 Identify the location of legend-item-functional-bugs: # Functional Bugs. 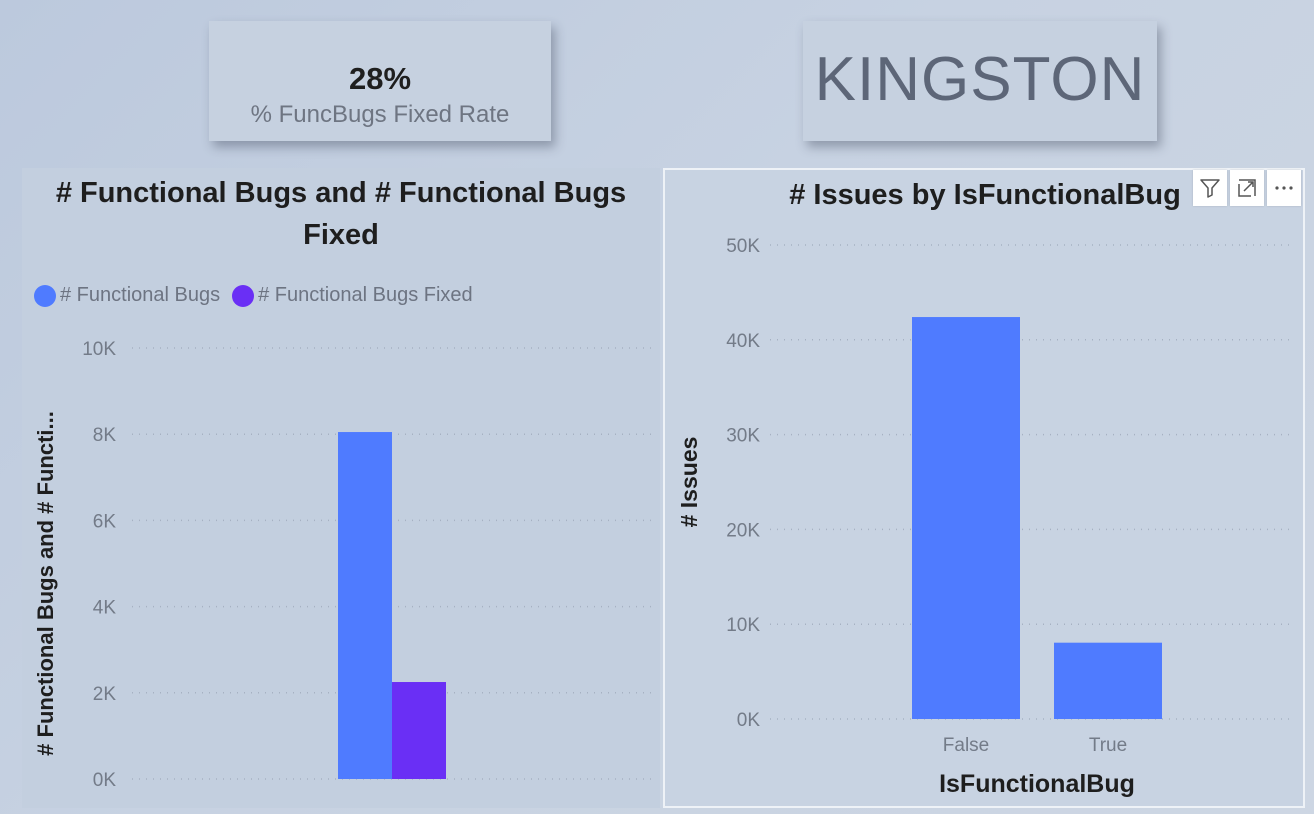
(127, 295).